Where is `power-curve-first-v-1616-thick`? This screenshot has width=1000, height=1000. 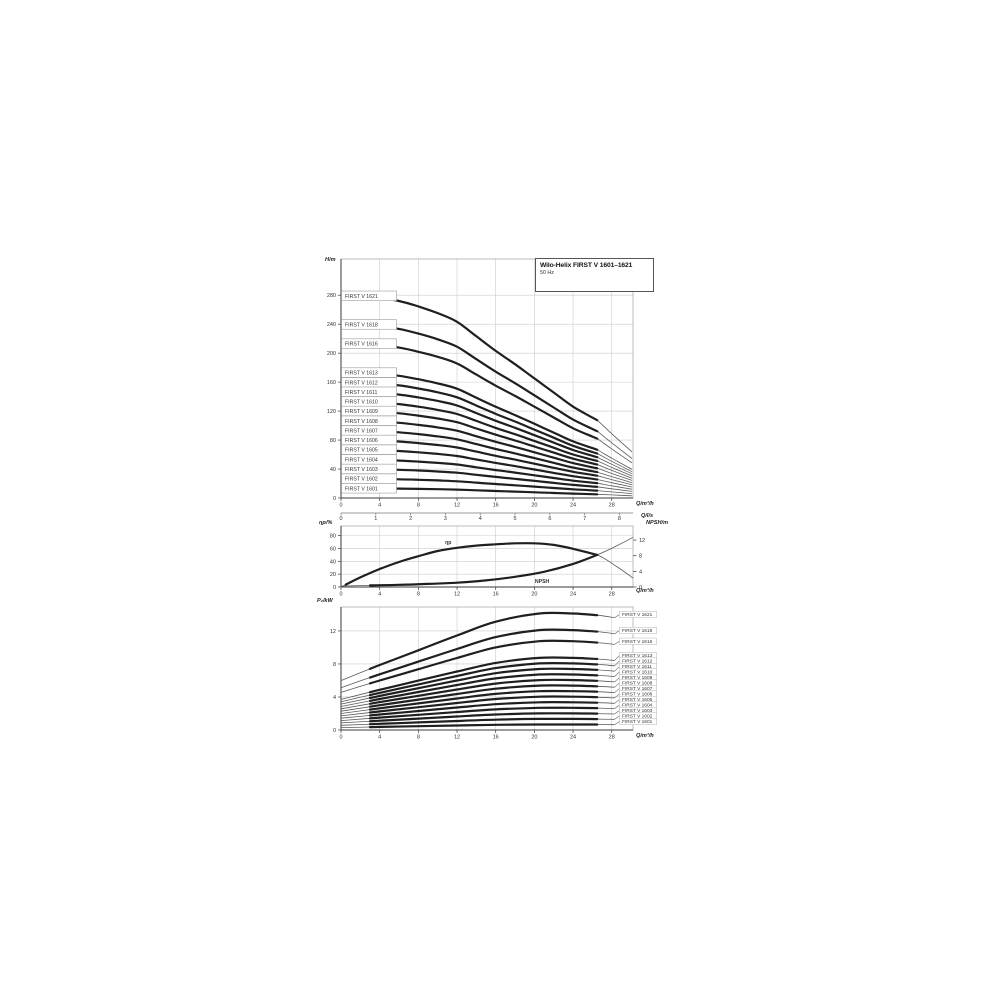 power-curve-first-v-1616-thick is located at coordinates (483, 662).